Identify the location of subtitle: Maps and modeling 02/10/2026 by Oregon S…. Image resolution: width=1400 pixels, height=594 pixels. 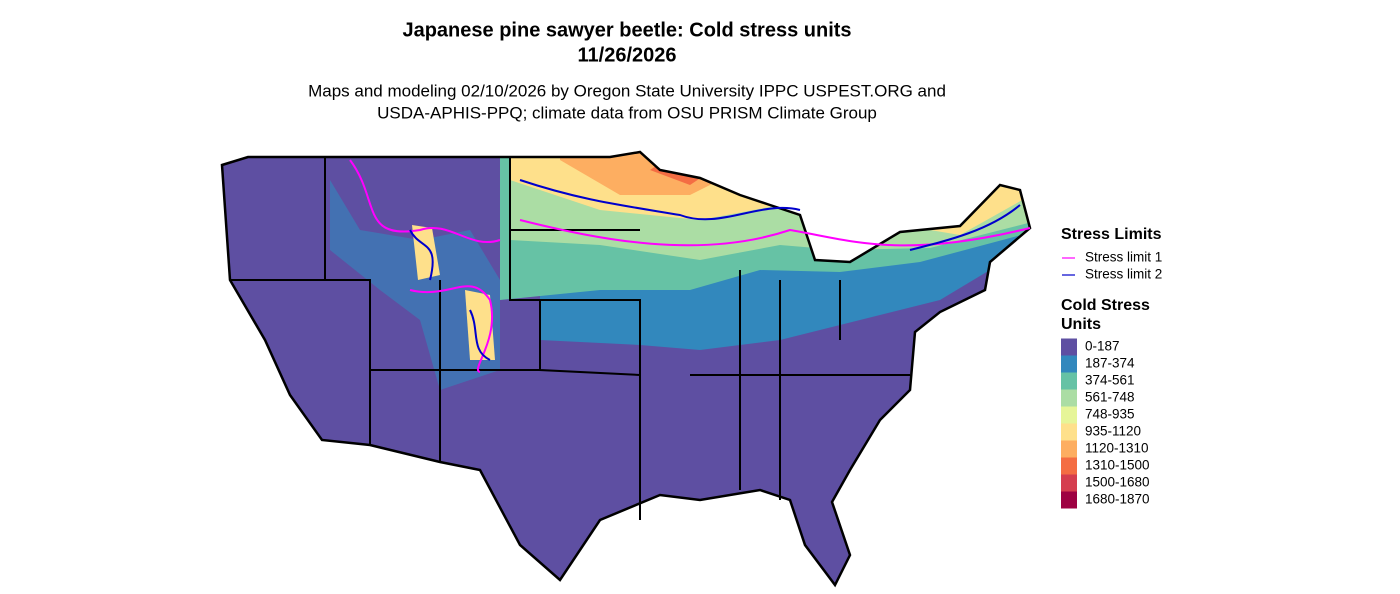
(627, 90).